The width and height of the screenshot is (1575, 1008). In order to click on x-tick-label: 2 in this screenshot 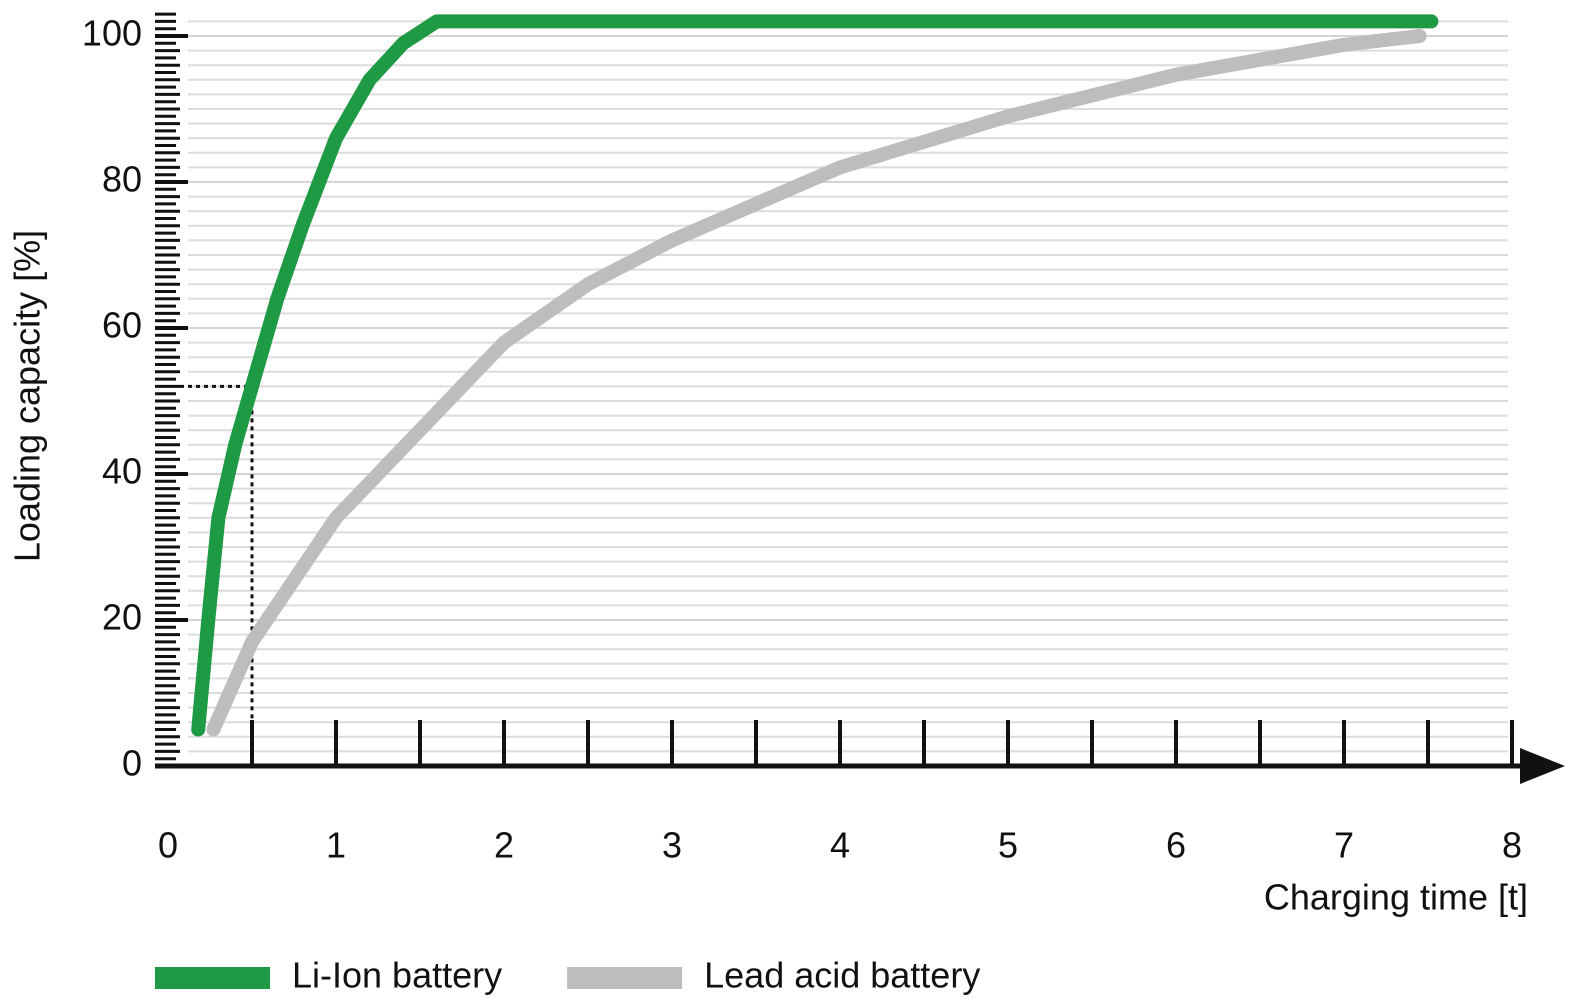, I will do `click(504, 845)`.